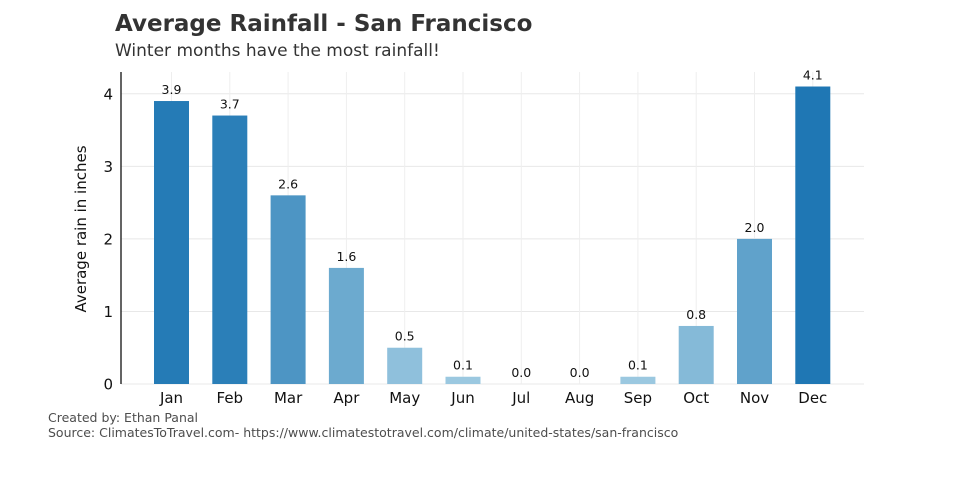 The width and height of the screenshot is (960, 480). Describe the element at coordinates (277, 51) in the screenshot. I see `chart-subtitle: Winter months have the most rainfall!` at that location.